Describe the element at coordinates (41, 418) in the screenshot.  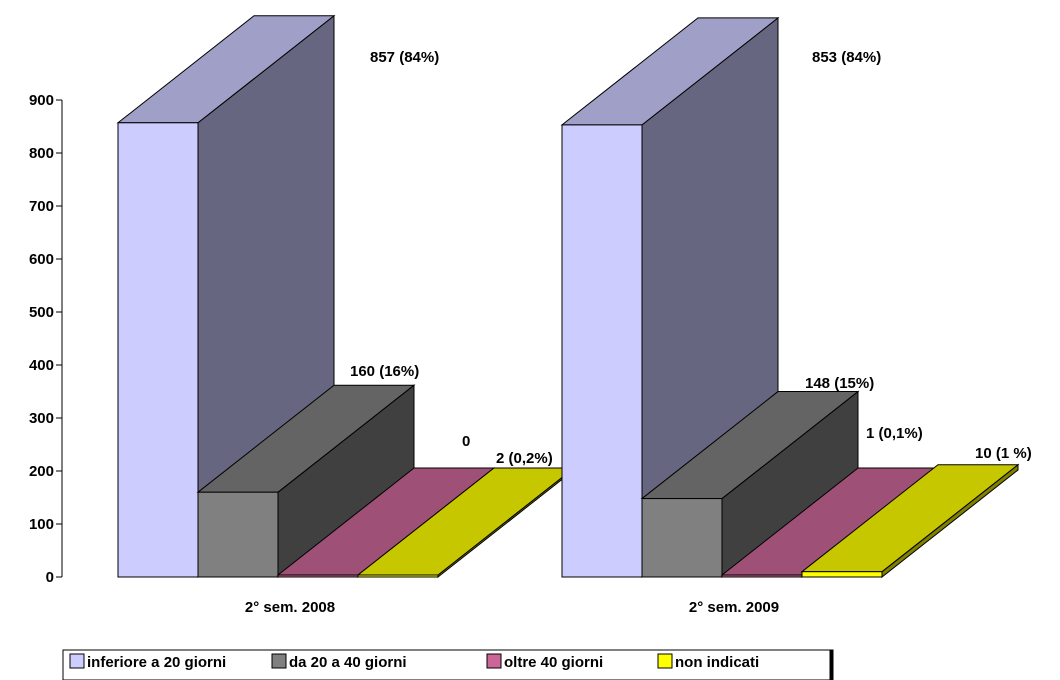
I see `y-tick-label: 300` at that location.